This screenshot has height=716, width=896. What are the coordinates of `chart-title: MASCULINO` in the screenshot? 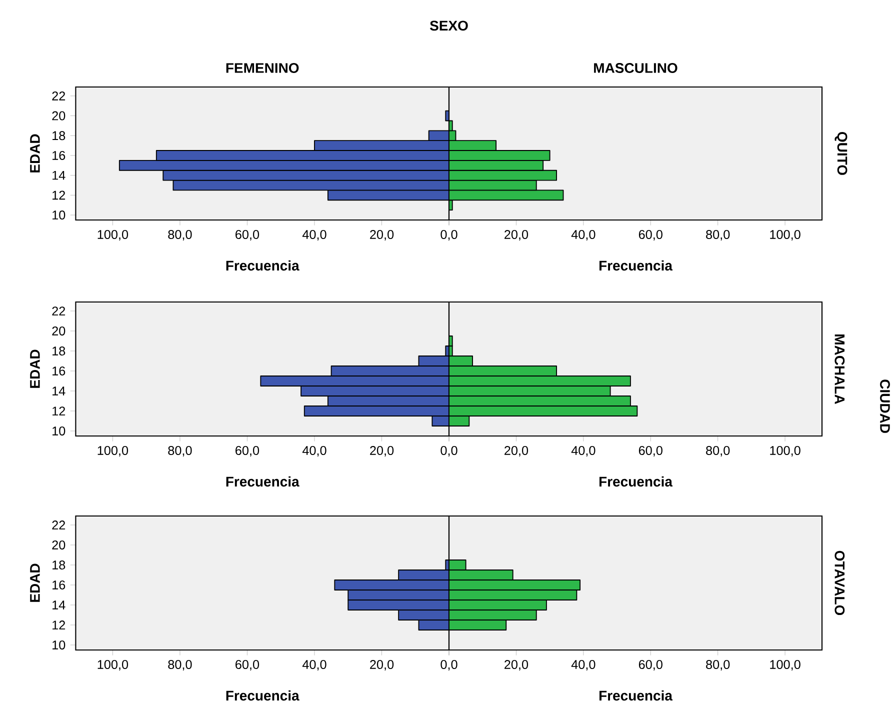 It's located at (636, 68).